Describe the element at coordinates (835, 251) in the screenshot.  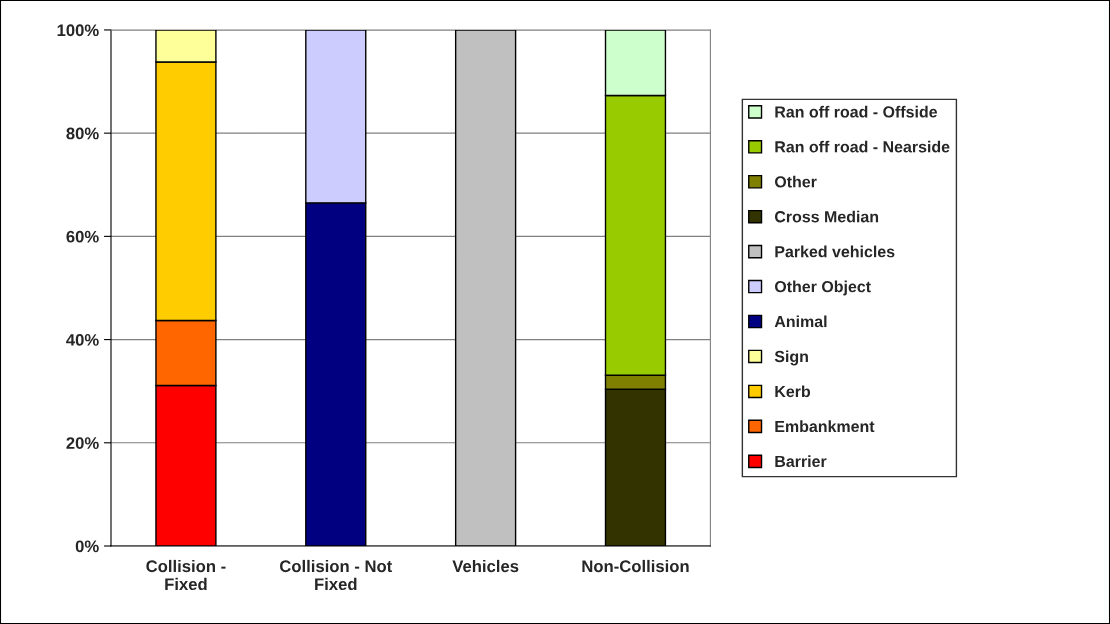
I see `legend-label: Parked vehicles` at that location.